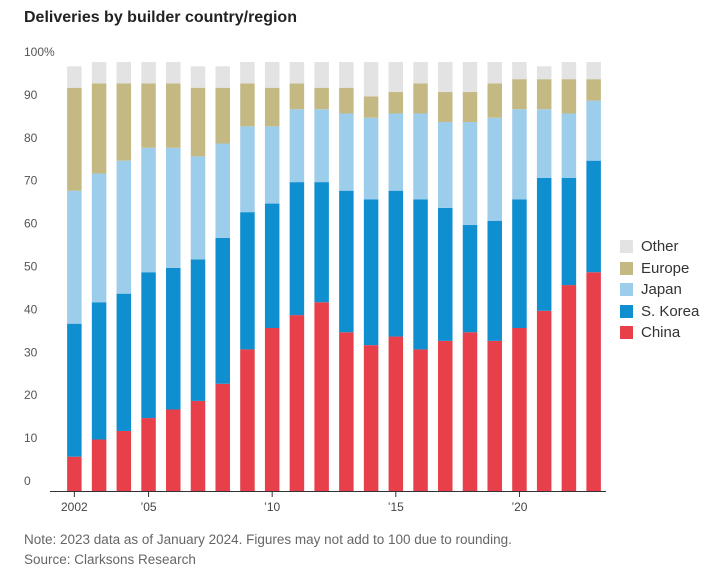 This screenshot has width=714, height=573. What do you see at coordinates (247, 169) in the screenshot?
I see `bar-segment-japan-2009` at bounding box center [247, 169].